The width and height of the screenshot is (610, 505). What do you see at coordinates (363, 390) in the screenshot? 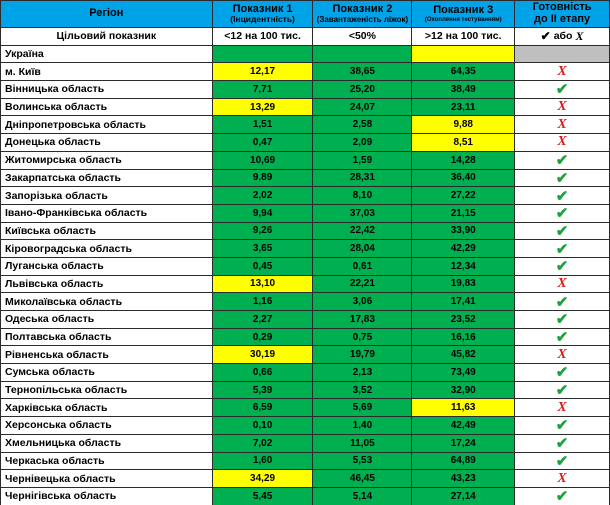
I see `indicator2-value-cell: 3,52` at bounding box center [363, 390].